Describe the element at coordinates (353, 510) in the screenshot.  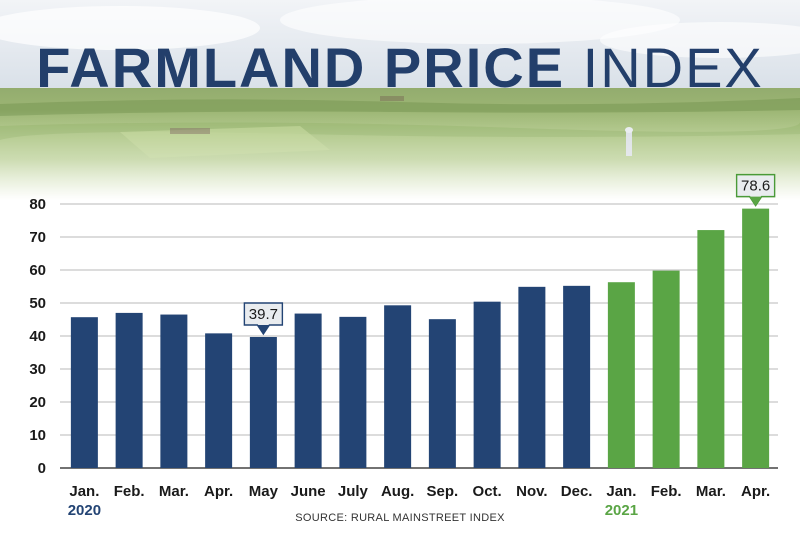
I see `year-labels: 2020 2021` at that location.